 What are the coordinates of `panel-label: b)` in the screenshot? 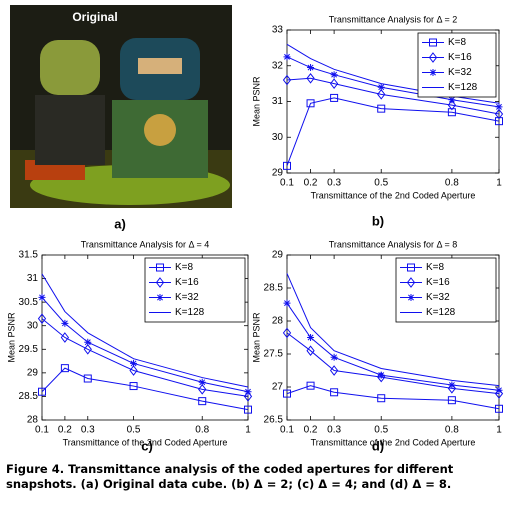 It's located at (378, 220).